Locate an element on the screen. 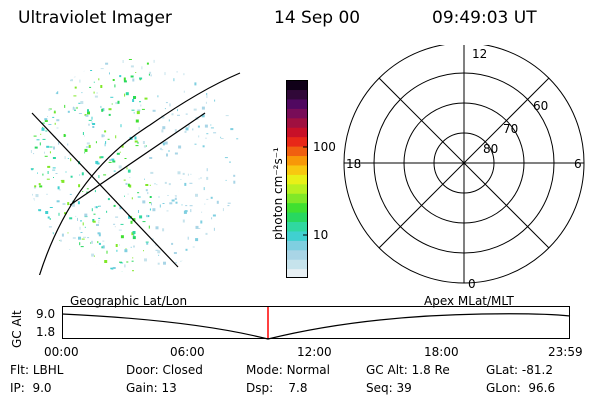  timeline-y-tick-low: 1.8 is located at coordinates (46, 332).